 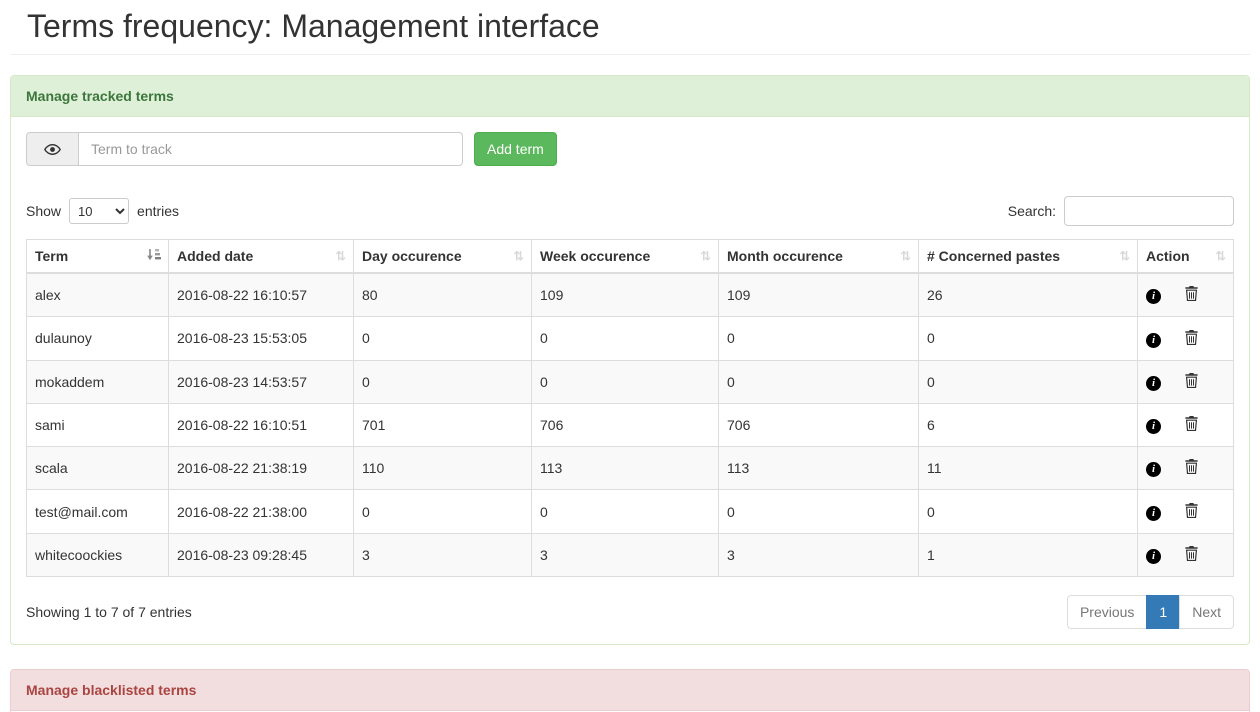 I want to click on table-row: sami 2016-08-22 16:10:51 701 706 706 6 i, so click(x=630, y=425).